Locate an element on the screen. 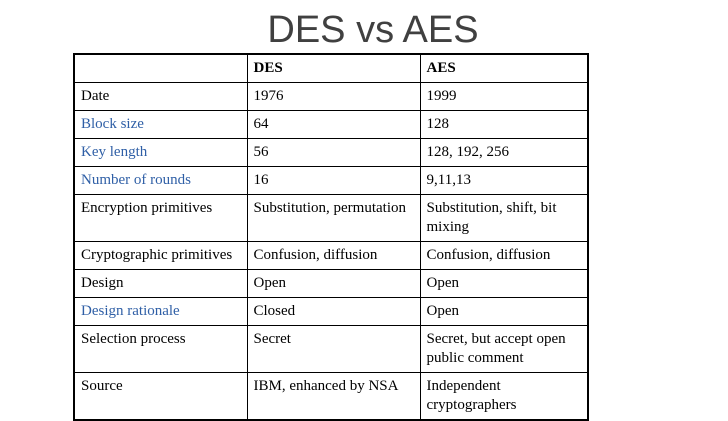 This screenshot has height=421, width=728. table-row: Key length 56 128, 192, 256 is located at coordinates (331, 152).